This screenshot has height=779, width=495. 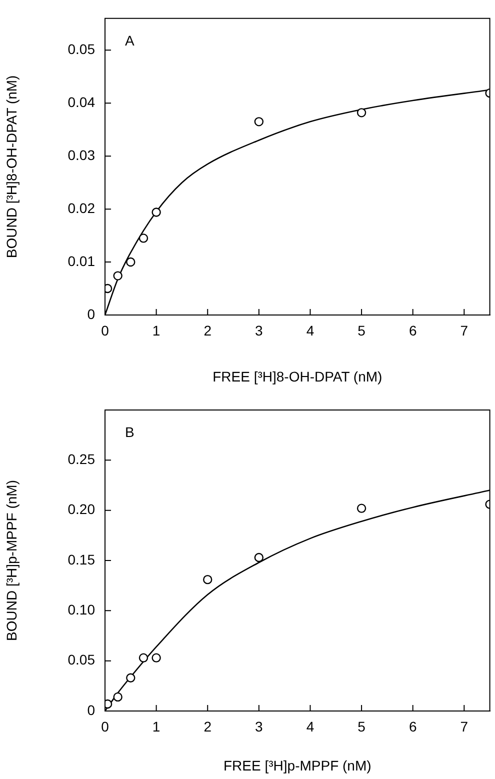 I want to click on y-axis-title: BOUND [³H]p-MPPF (nM), so click(x=11, y=560).